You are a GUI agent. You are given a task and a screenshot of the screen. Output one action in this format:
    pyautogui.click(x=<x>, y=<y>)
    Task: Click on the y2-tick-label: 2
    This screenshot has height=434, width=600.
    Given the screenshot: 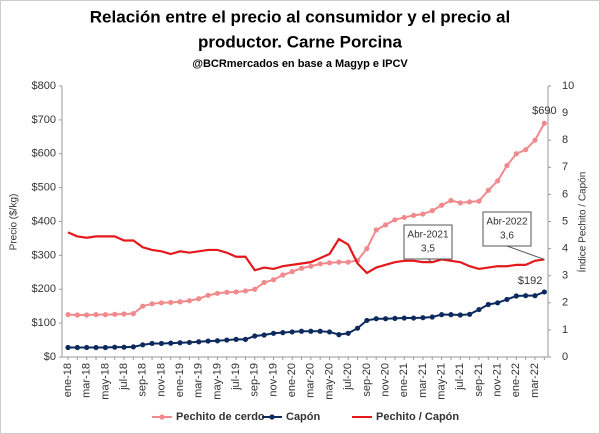 What is the action you would take?
    pyautogui.click(x=565, y=303)
    